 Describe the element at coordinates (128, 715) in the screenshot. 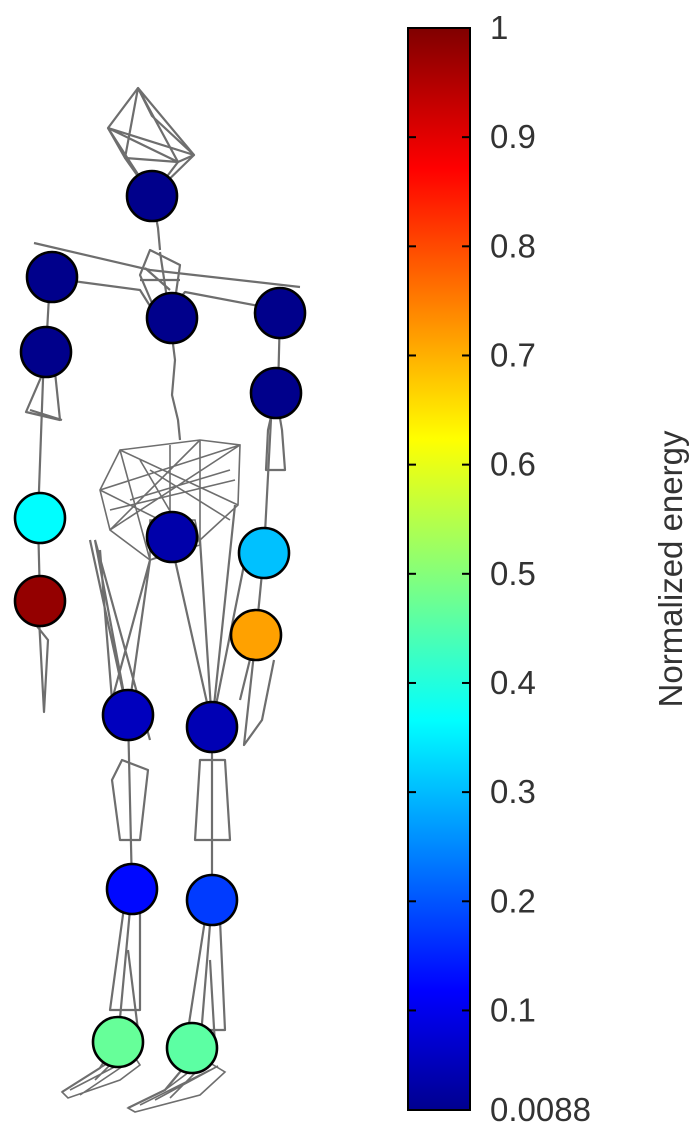

I see `joint-right-hip` at that location.